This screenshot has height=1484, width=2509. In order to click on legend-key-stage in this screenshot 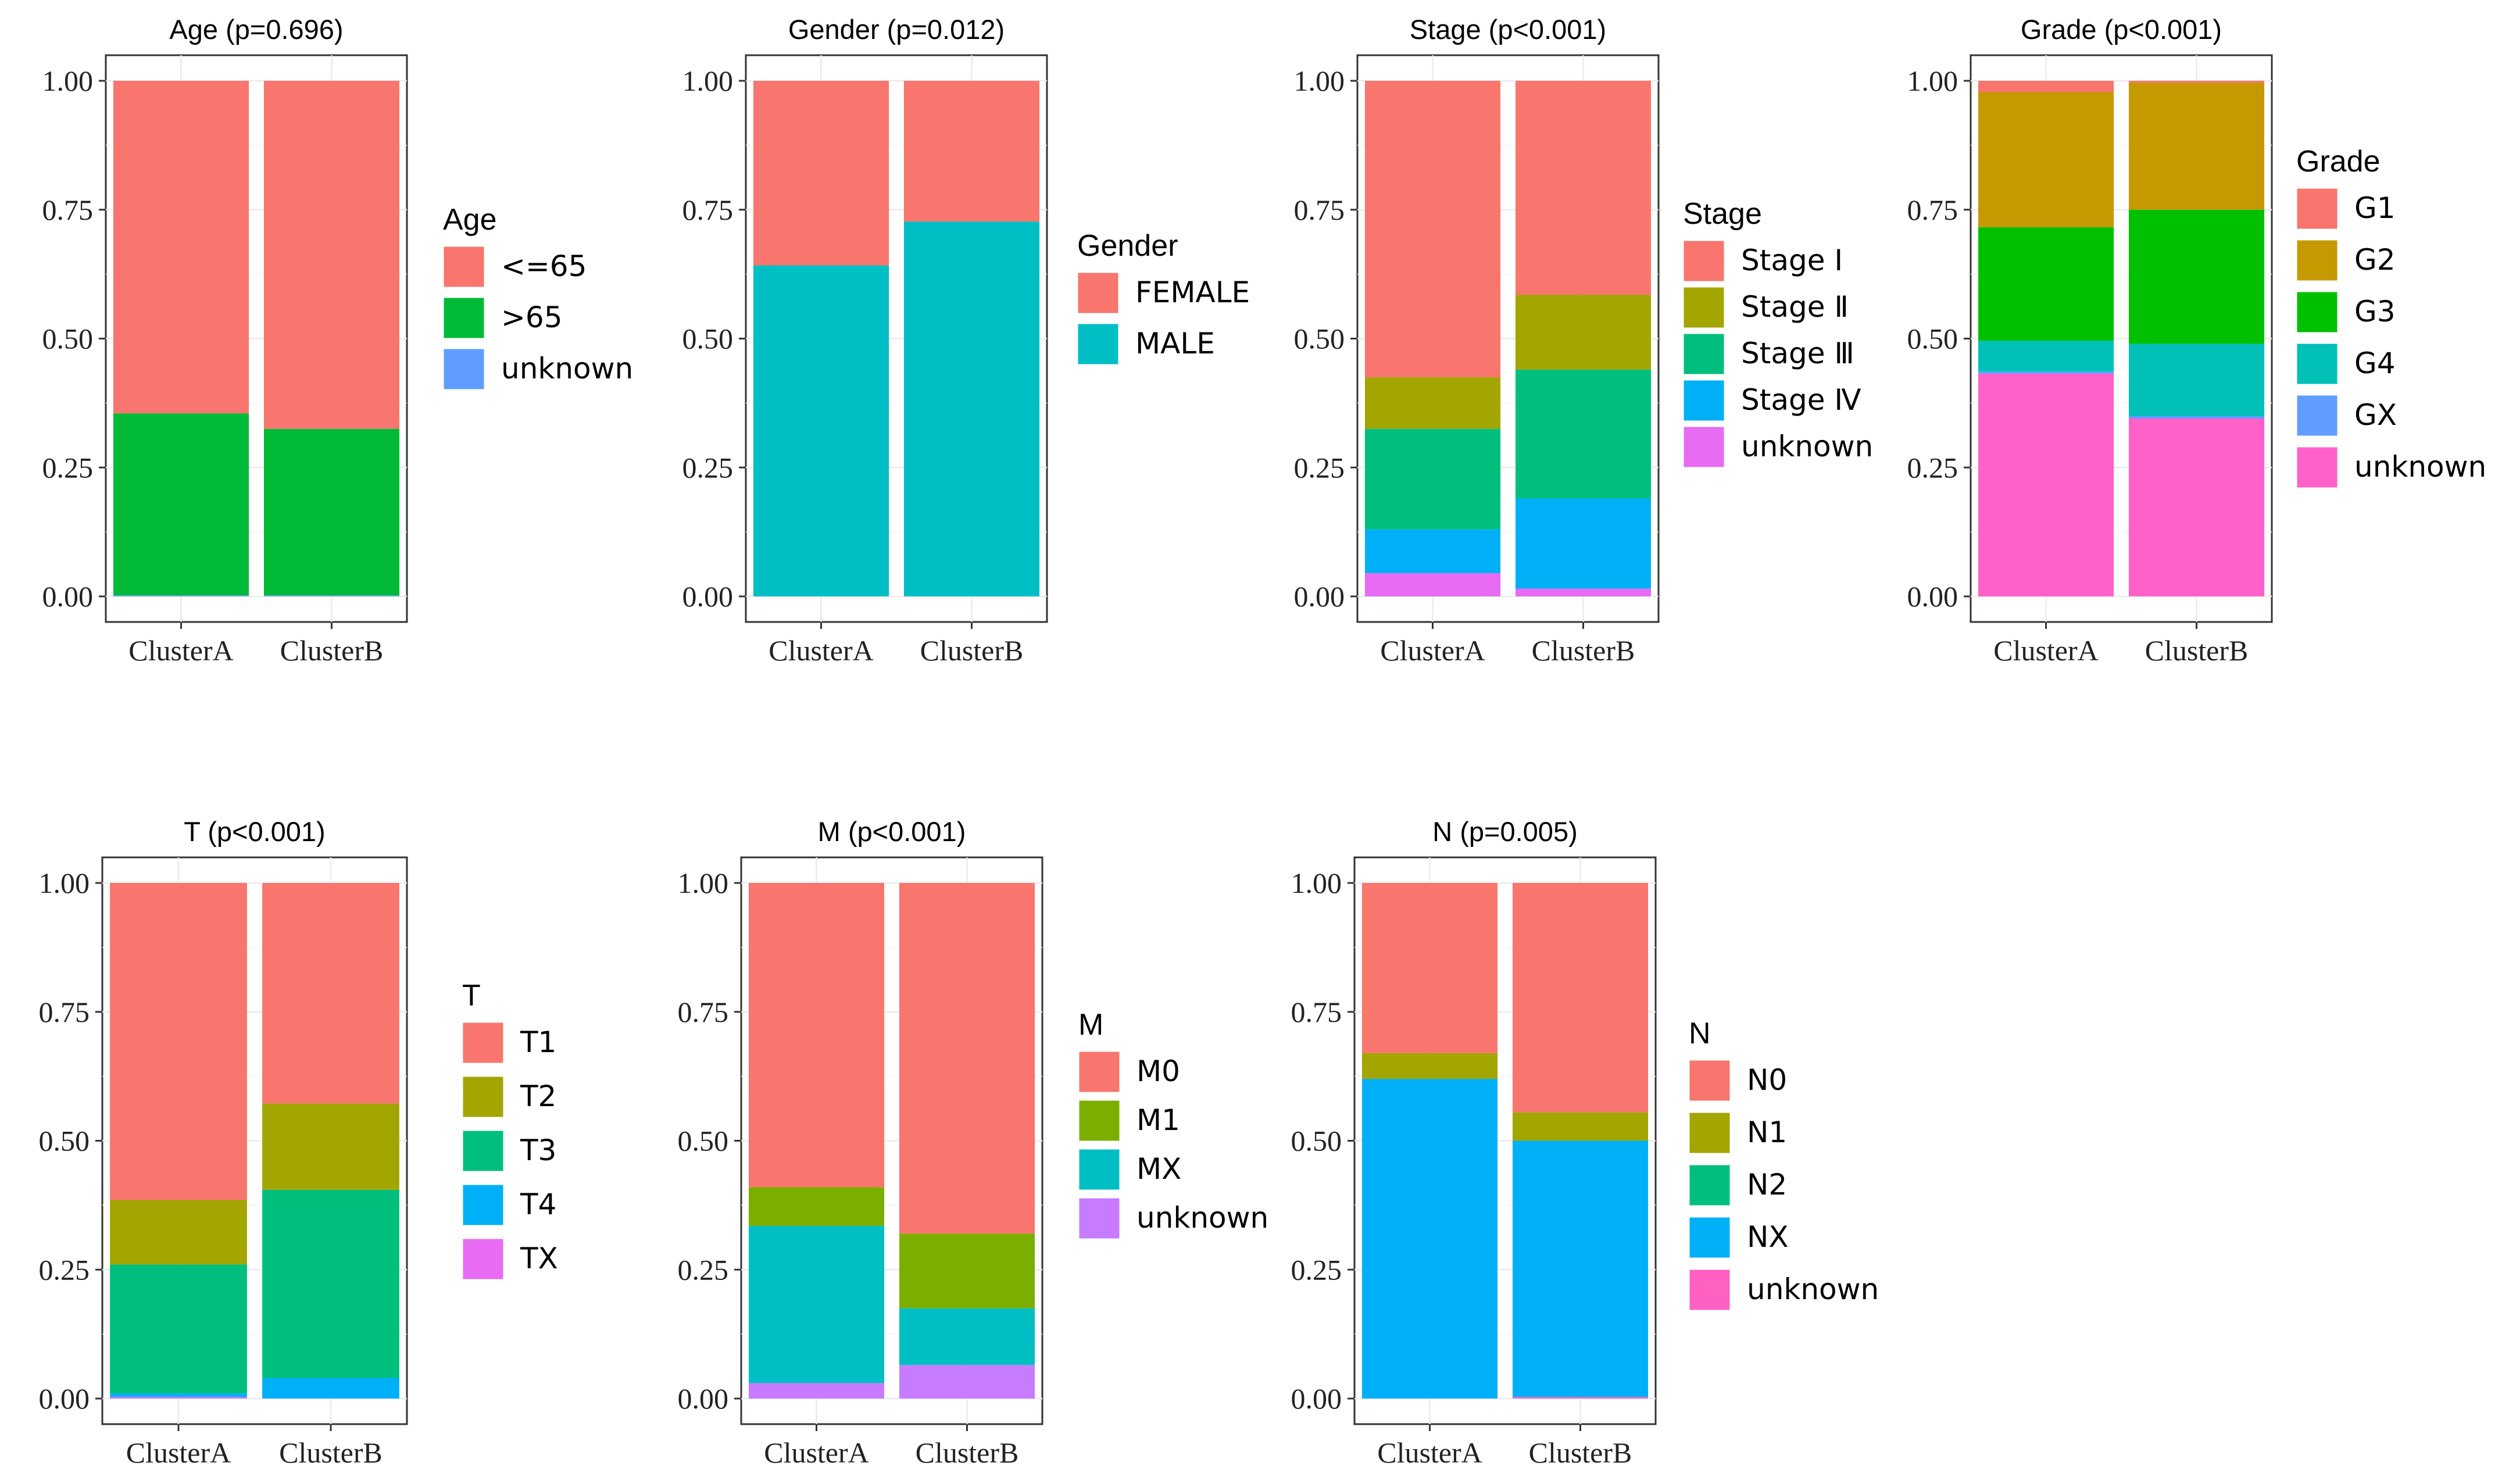, I will do `click(1704, 308)`.